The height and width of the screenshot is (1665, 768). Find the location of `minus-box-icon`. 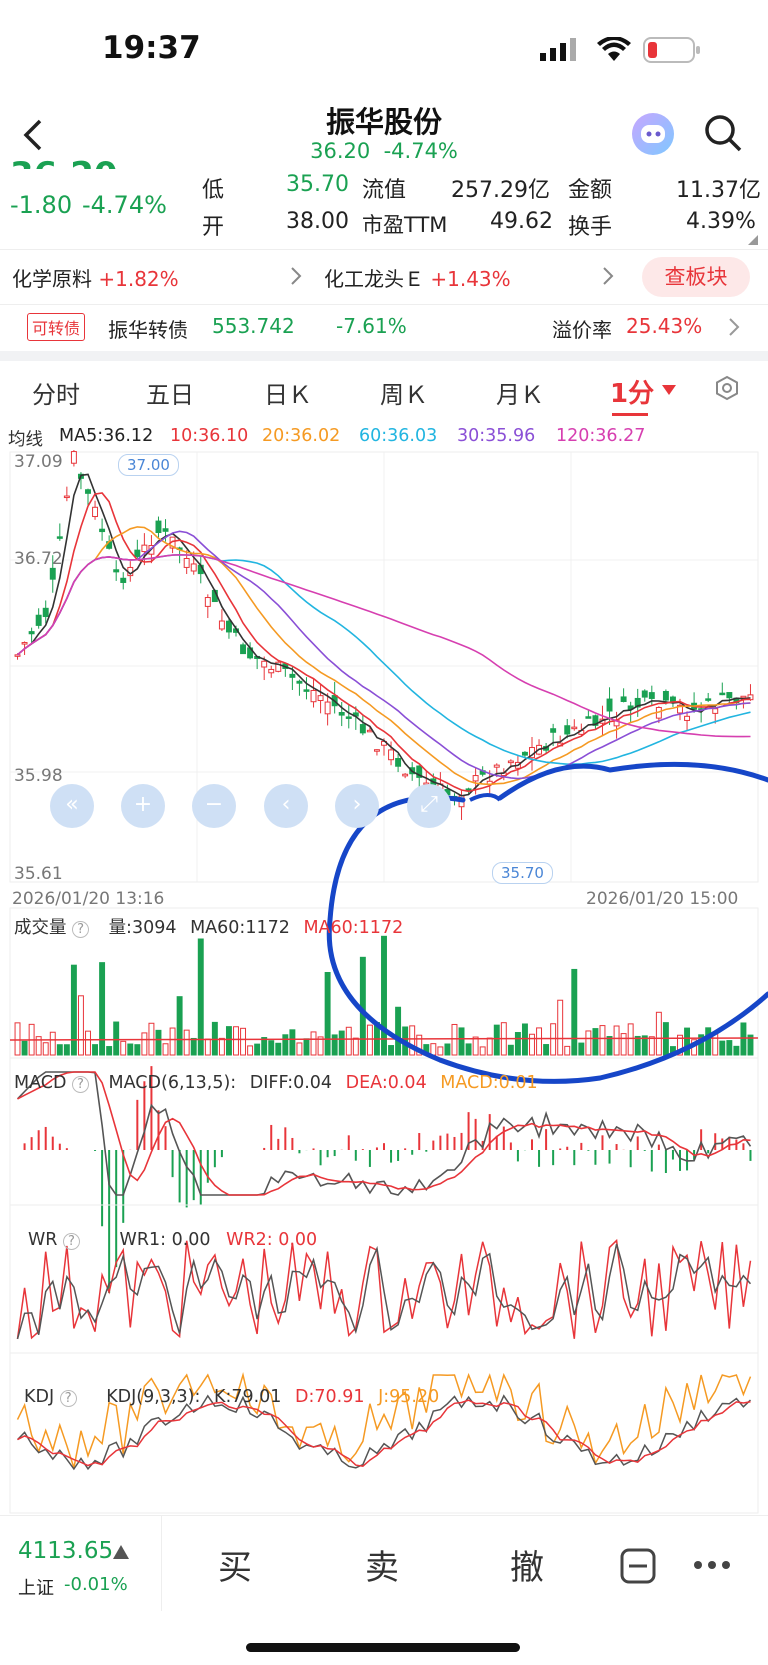

minus-box-icon is located at coordinates (638, 1566).